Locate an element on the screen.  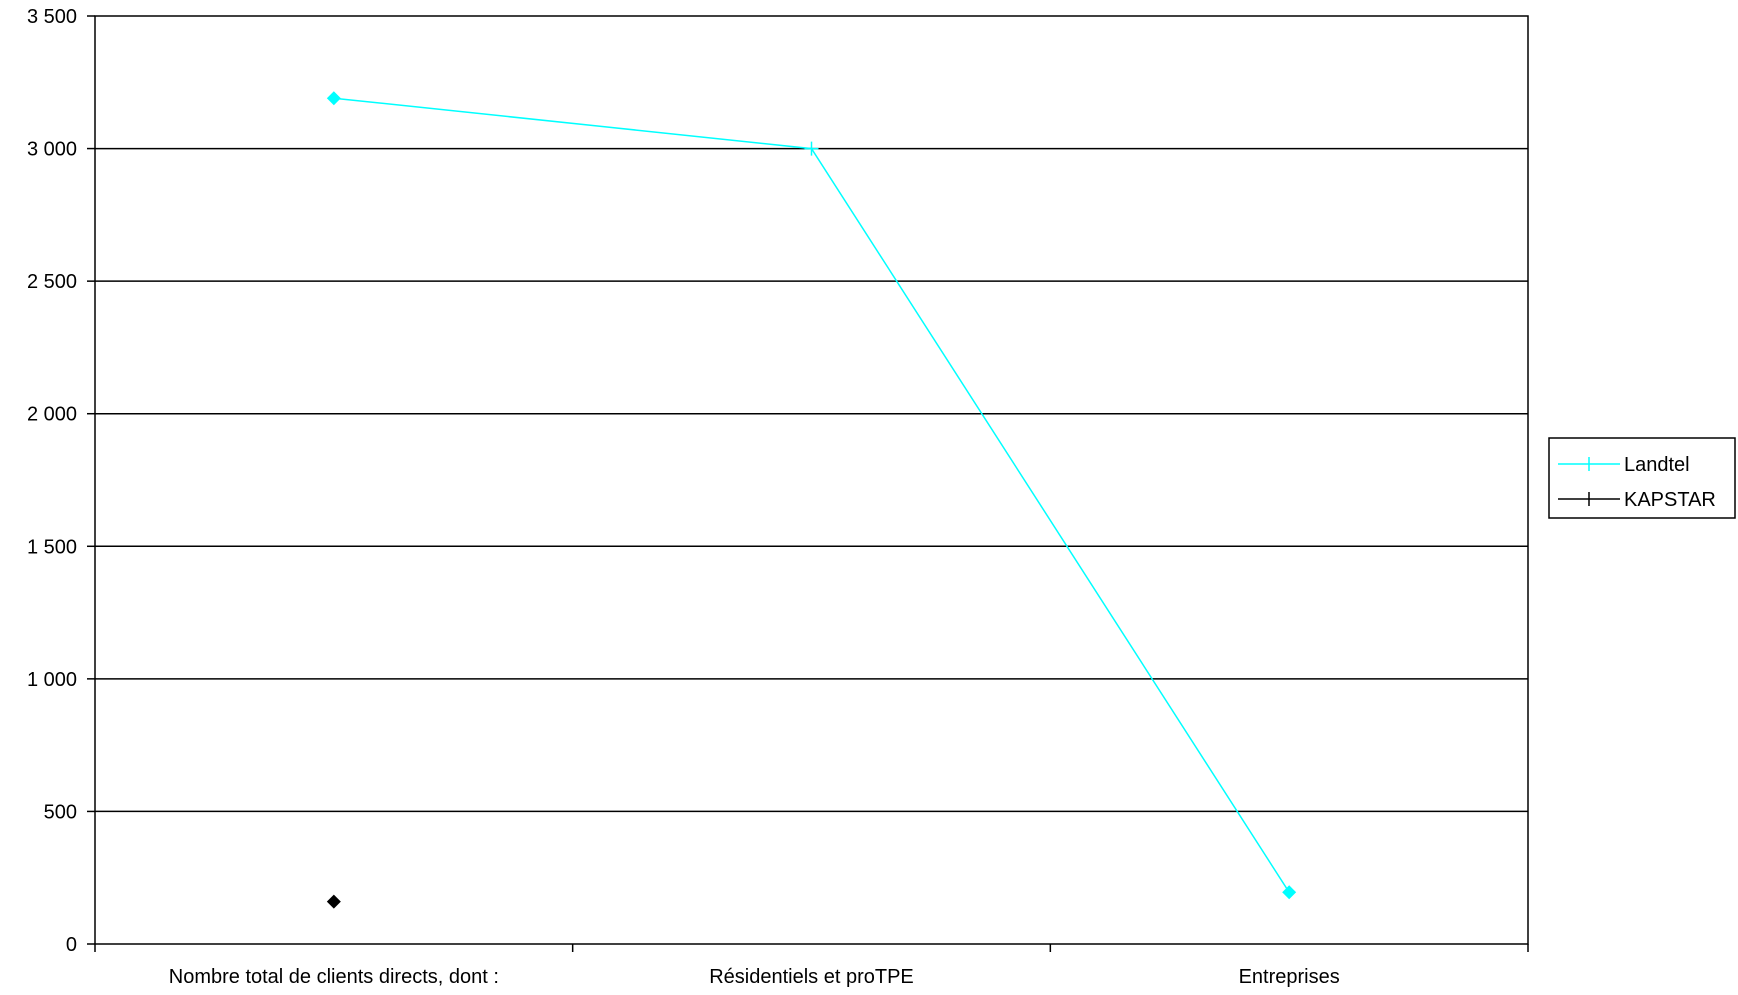
legend: Landtel KAPSTAR is located at coordinates (1642, 478).